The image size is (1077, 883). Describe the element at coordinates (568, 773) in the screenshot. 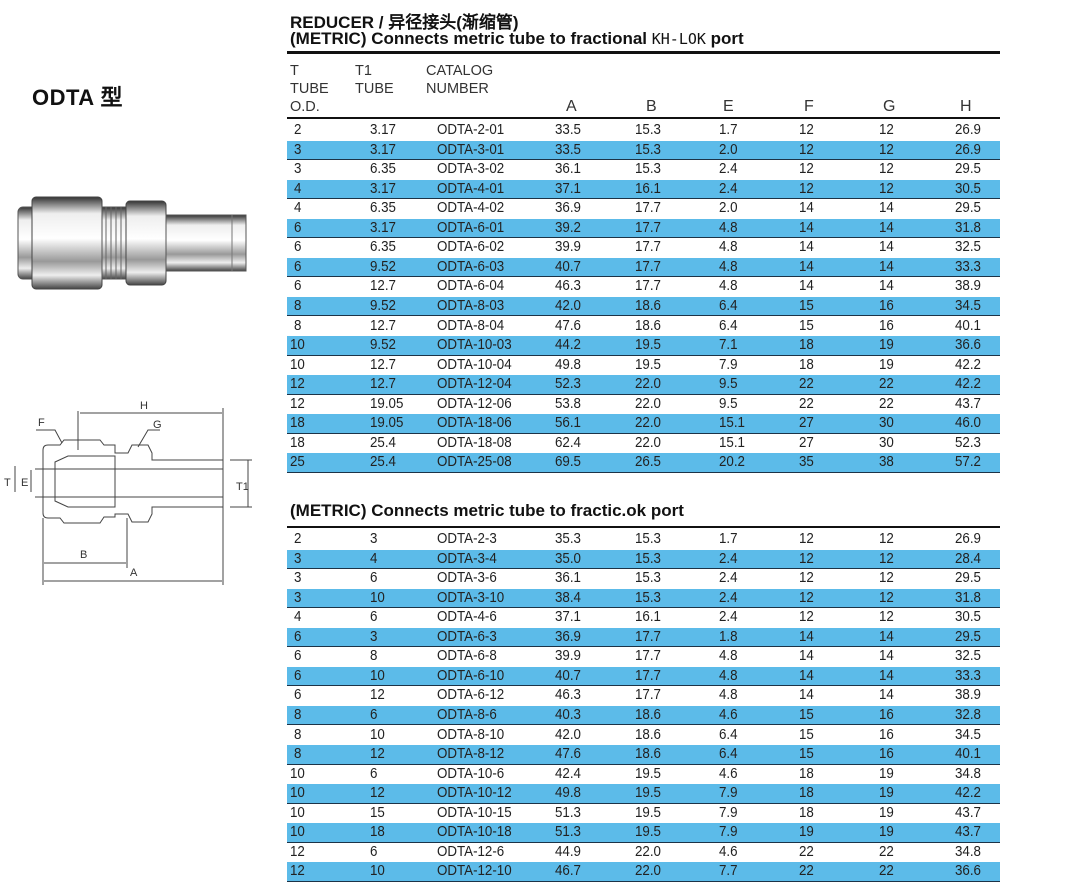

I see `cell-dim-a: 42.4` at that location.